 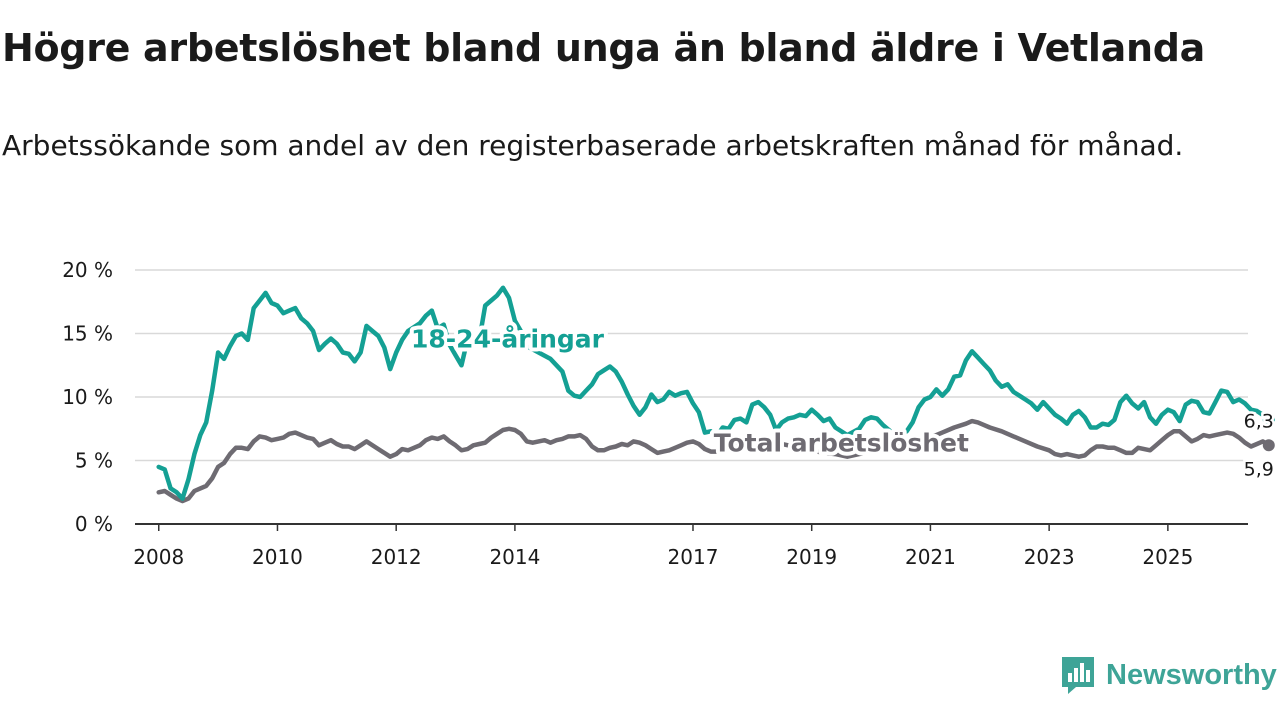 I want to click on series-label-total: Total arbetslöshet, so click(x=841, y=443).